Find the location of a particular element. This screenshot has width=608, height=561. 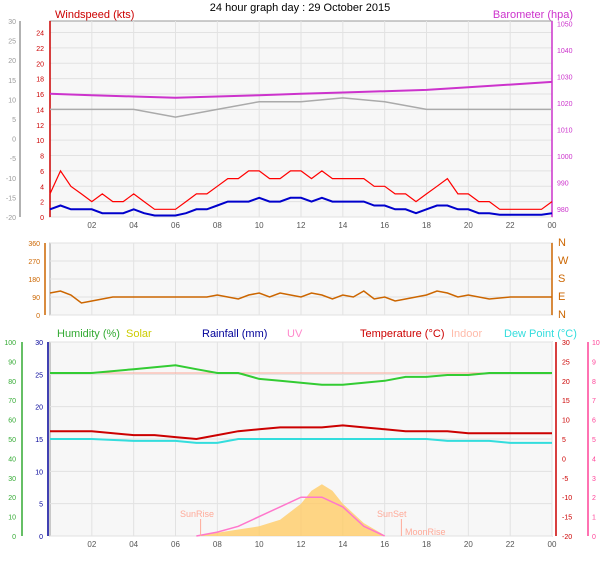

x-tick-label: 14 is located at coordinates (342, 225).